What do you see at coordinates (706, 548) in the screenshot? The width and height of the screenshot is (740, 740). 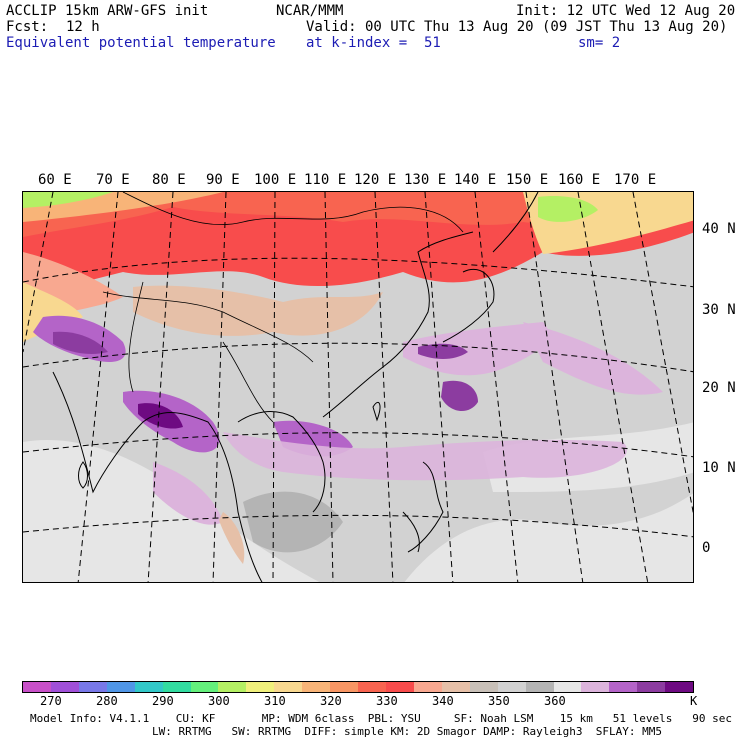 I see `lat-label: 0` at bounding box center [706, 548].